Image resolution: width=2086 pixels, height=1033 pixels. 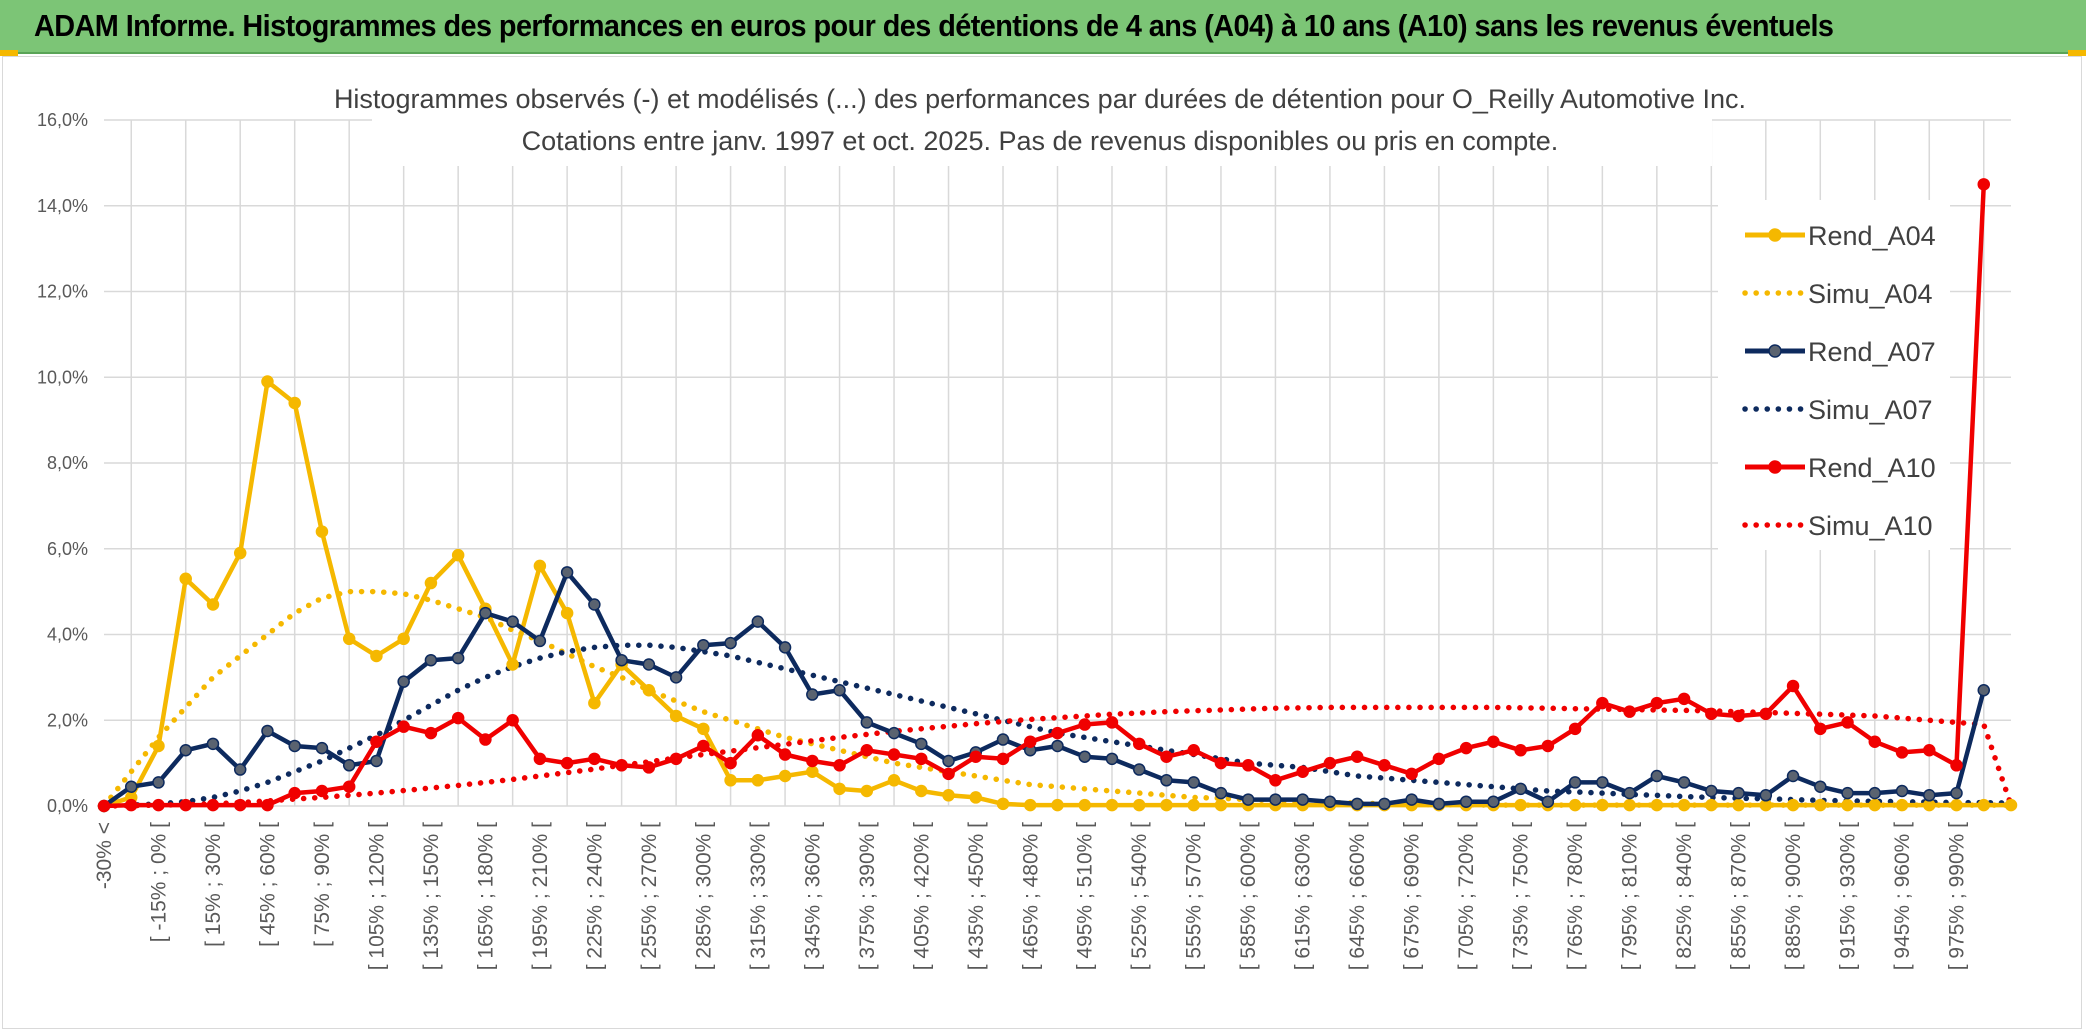 I want to click on x-tick-label: [ 315% ; 330% [, so click(x=758, y=896).